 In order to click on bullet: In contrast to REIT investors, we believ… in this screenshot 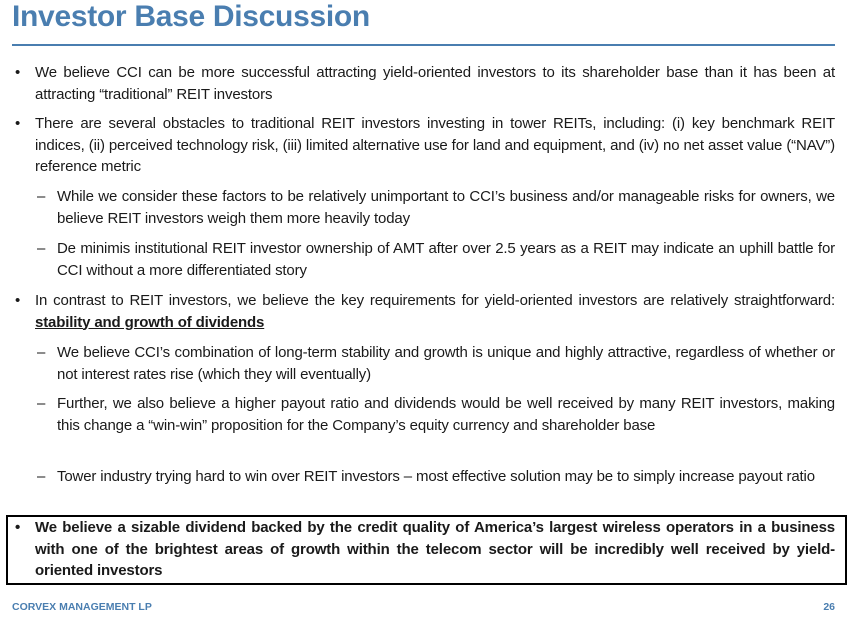, I will do `click(425, 311)`.